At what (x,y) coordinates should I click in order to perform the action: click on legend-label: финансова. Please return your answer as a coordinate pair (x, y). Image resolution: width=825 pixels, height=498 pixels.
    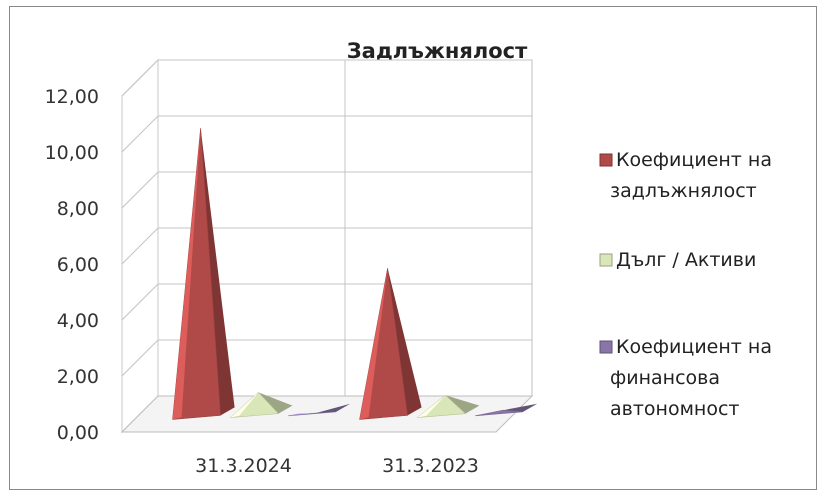
    Looking at the image, I should click on (665, 378).